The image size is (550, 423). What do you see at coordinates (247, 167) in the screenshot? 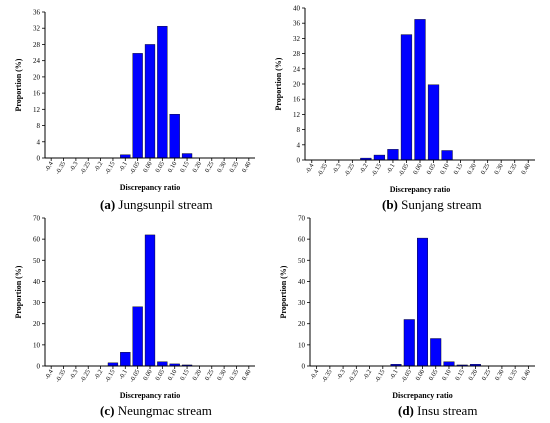
I see `x-tick-label-a-16: 0.40` at bounding box center [247, 167].